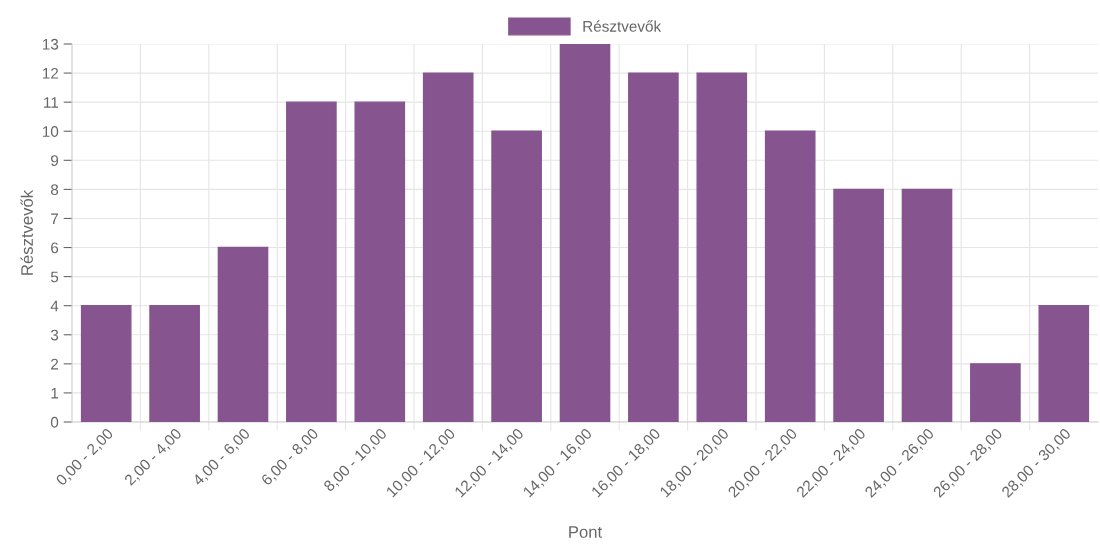  I want to click on y-axis-title: Résztvevők, so click(26, 232).